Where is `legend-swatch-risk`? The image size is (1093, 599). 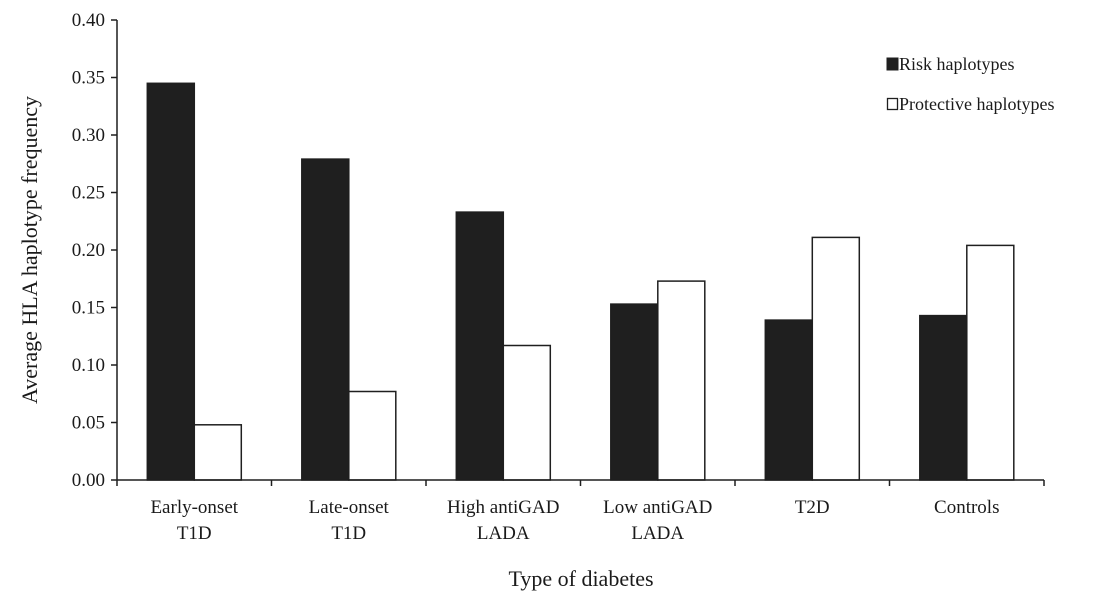 legend-swatch-risk is located at coordinates (892, 64).